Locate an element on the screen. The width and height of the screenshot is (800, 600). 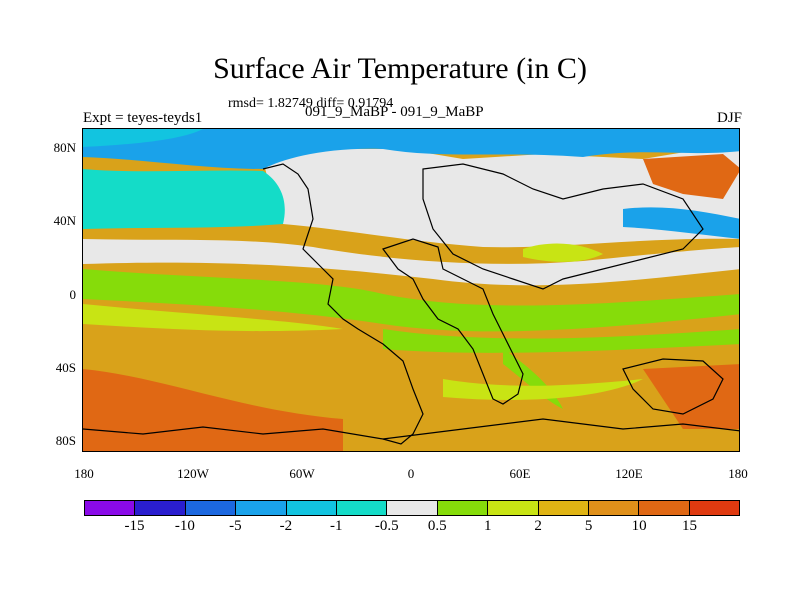
australia-coastline is located at coordinates (673, 386).